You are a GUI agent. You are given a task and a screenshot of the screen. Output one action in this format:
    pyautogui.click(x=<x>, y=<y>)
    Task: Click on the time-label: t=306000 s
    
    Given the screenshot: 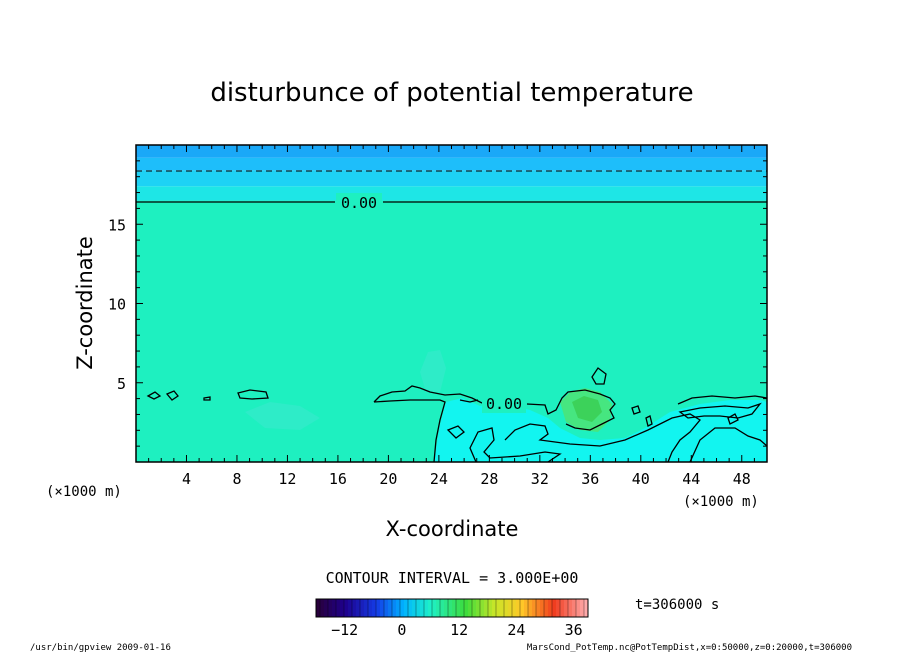 What is the action you would take?
    pyautogui.click(x=677, y=605)
    